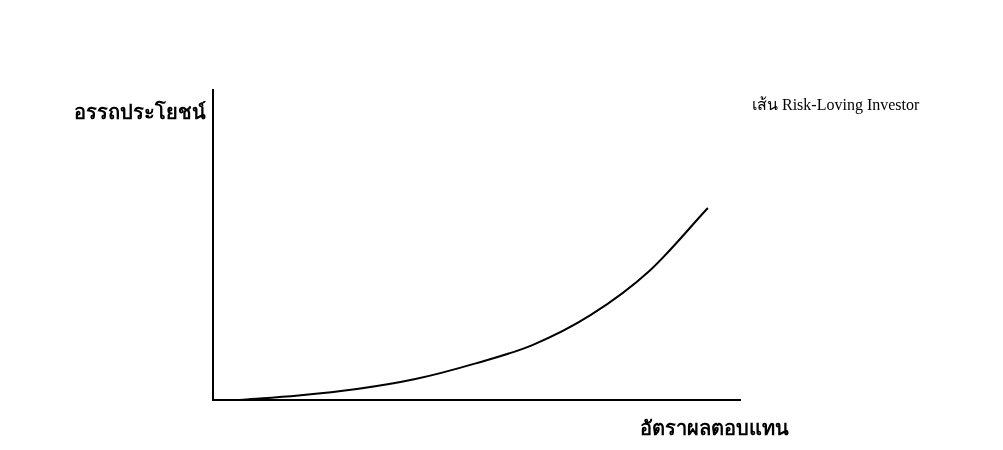 The image size is (1003, 450). Describe the element at coordinates (714, 428) in the screenshot. I see `x-axis-title: อัตราผลตอบแทน` at that location.